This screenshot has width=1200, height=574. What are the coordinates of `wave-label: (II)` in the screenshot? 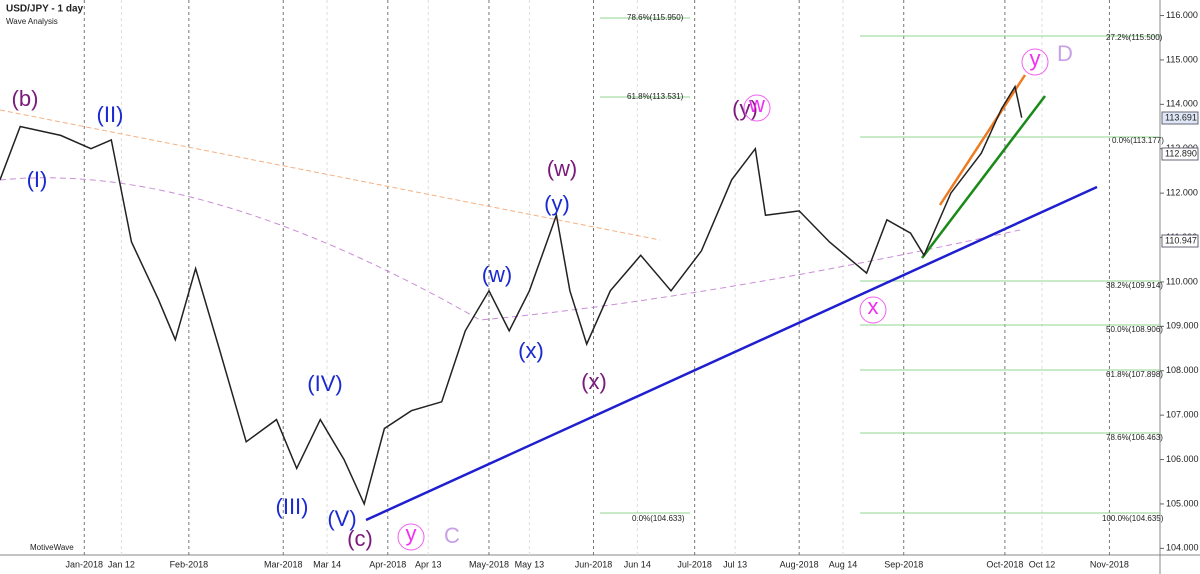 It's located at (110, 114).